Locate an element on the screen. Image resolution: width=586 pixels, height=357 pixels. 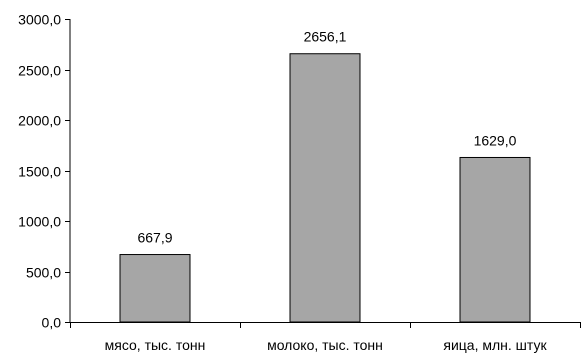
y-tick-label: 1000,0 is located at coordinates (39, 222).